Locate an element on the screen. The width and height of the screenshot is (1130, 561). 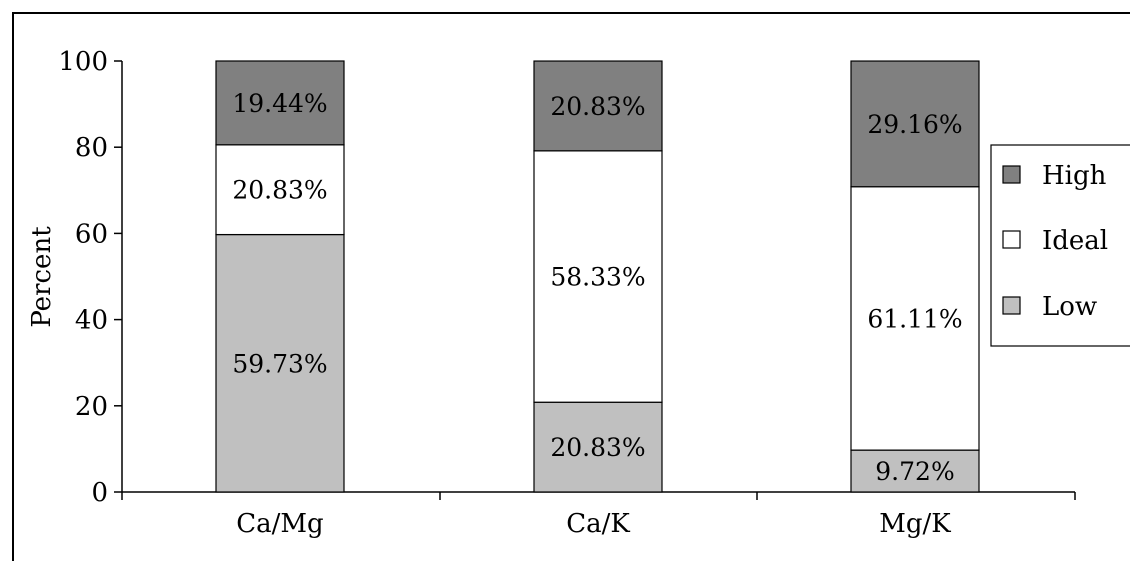
legend-swatch-high is located at coordinates (1011, 174).